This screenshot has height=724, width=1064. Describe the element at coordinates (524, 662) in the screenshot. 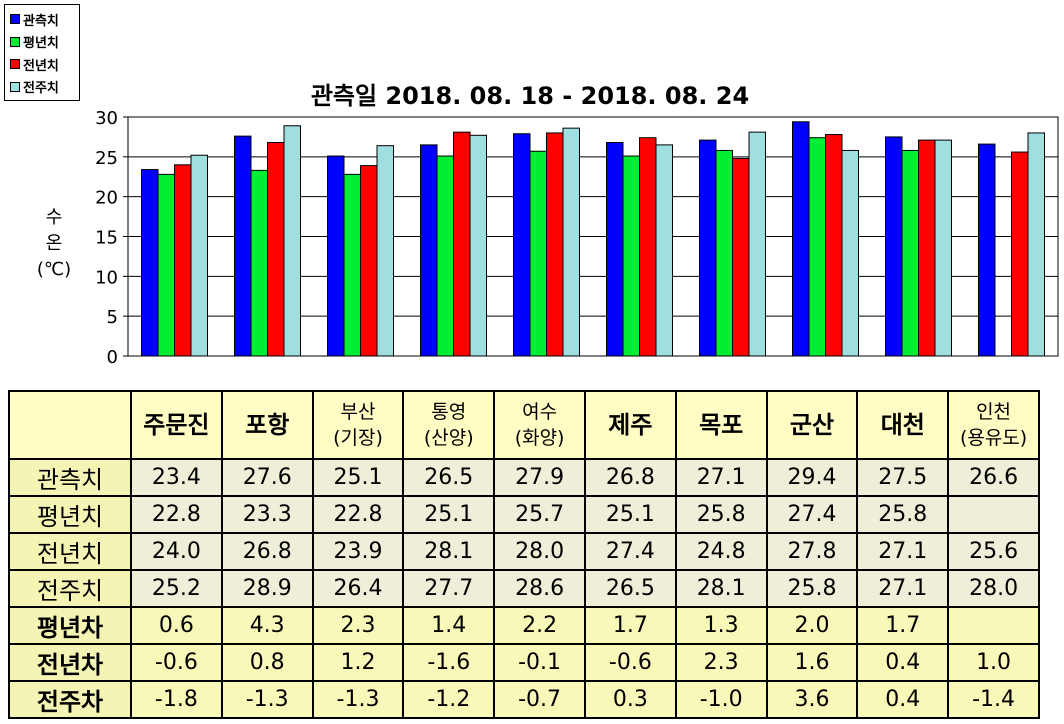

I see `table-row: 전년차 -0.6 0.8 1.2 -1.6 -0.1 -0.6 2.3 1.6 0.4 1.0` at that location.